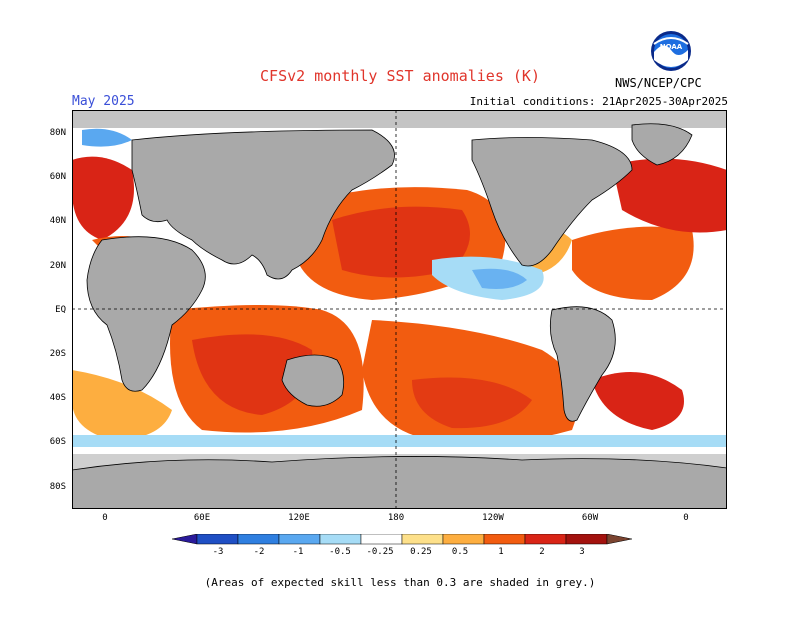 Image resolution: width=800 pixels, height=618 pixels. Describe the element at coordinates (202, 518) in the screenshot. I see `lon-label-60e: 60E` at that location.